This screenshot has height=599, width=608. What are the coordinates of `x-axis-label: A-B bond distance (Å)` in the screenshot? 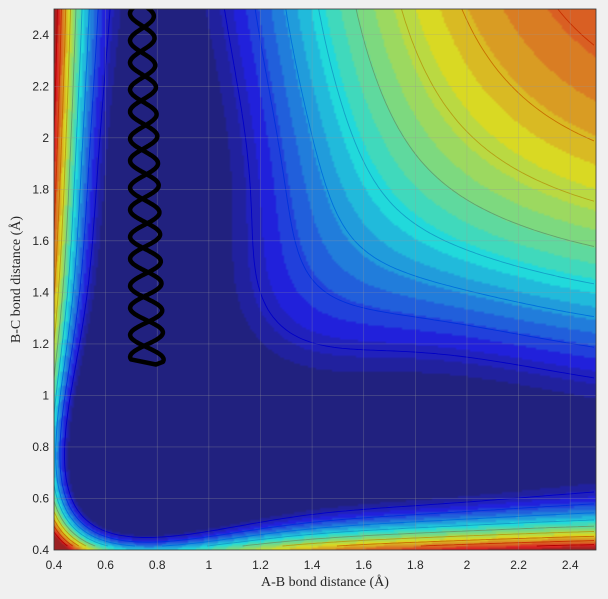 It's located at (325, 582).